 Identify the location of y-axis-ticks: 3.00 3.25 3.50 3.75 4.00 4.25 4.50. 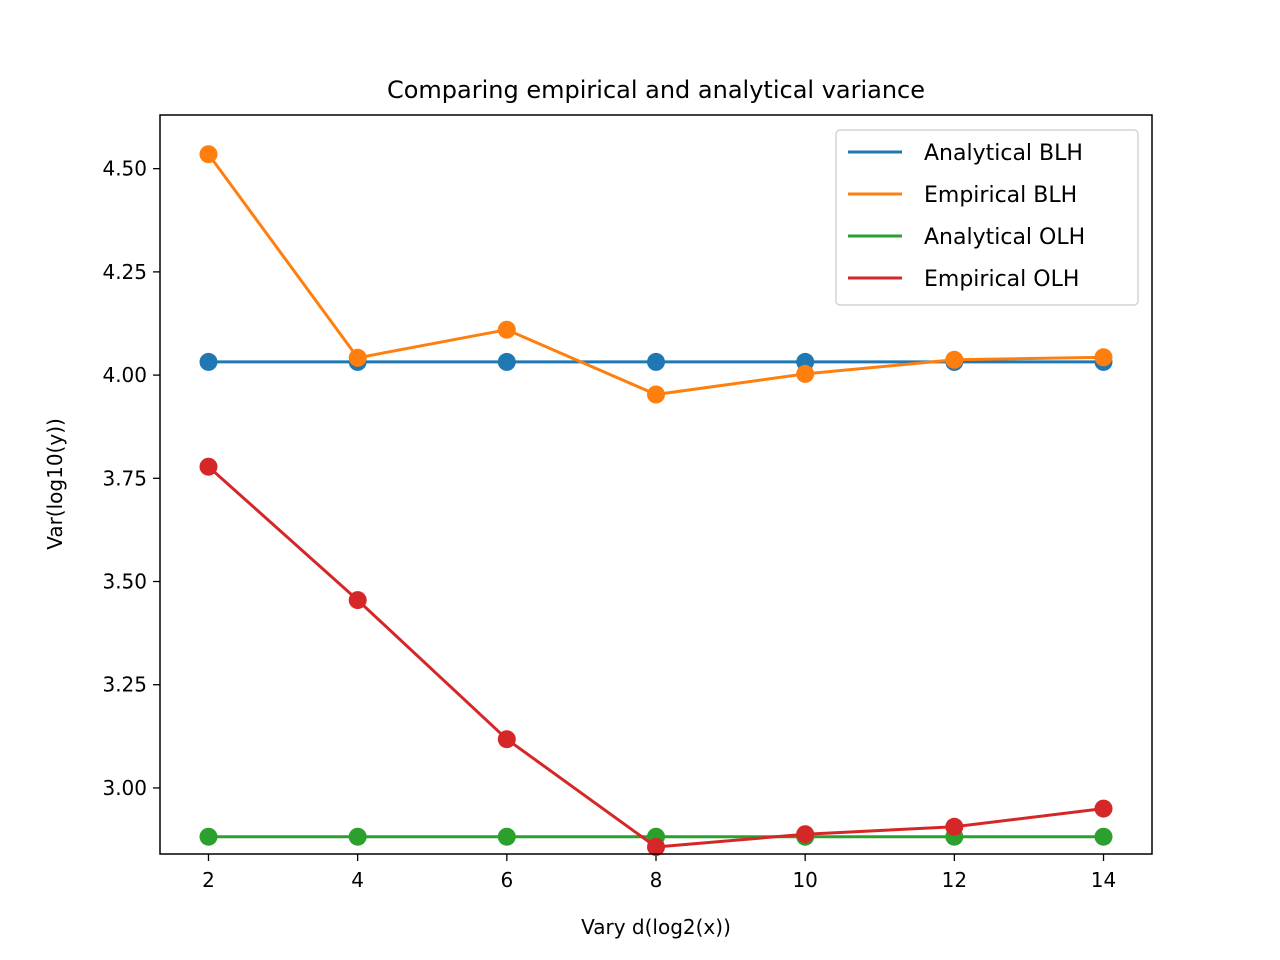
(131, 478).